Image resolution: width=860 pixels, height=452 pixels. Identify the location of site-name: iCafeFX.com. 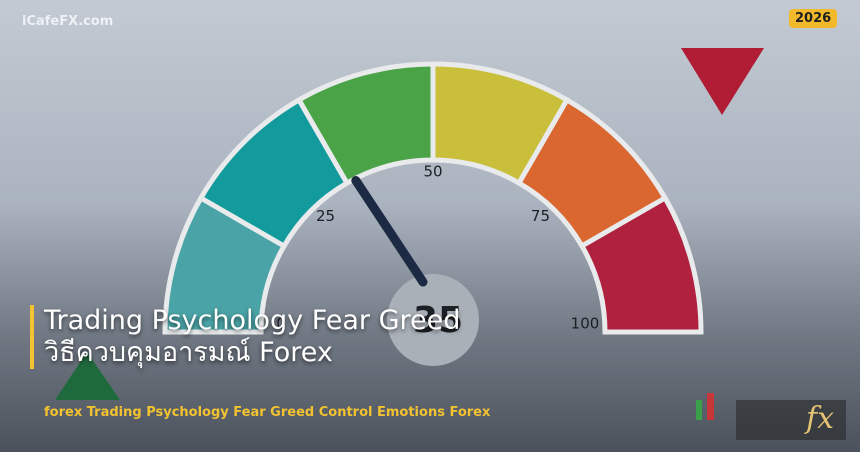
(68, 21).